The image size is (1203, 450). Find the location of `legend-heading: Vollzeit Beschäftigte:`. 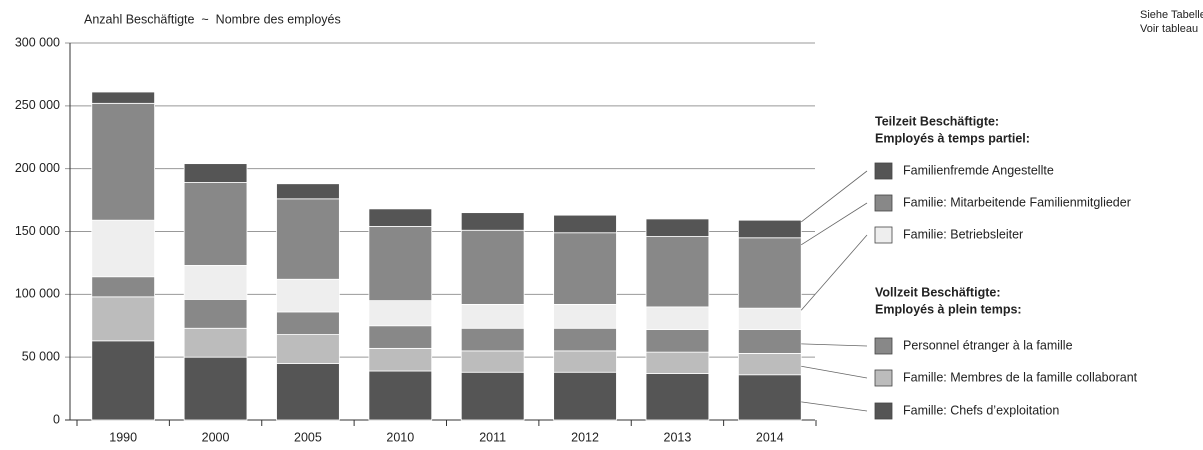

legend-heading: Vollzeit Beschäftigte: is located at coordinates (937, 292).